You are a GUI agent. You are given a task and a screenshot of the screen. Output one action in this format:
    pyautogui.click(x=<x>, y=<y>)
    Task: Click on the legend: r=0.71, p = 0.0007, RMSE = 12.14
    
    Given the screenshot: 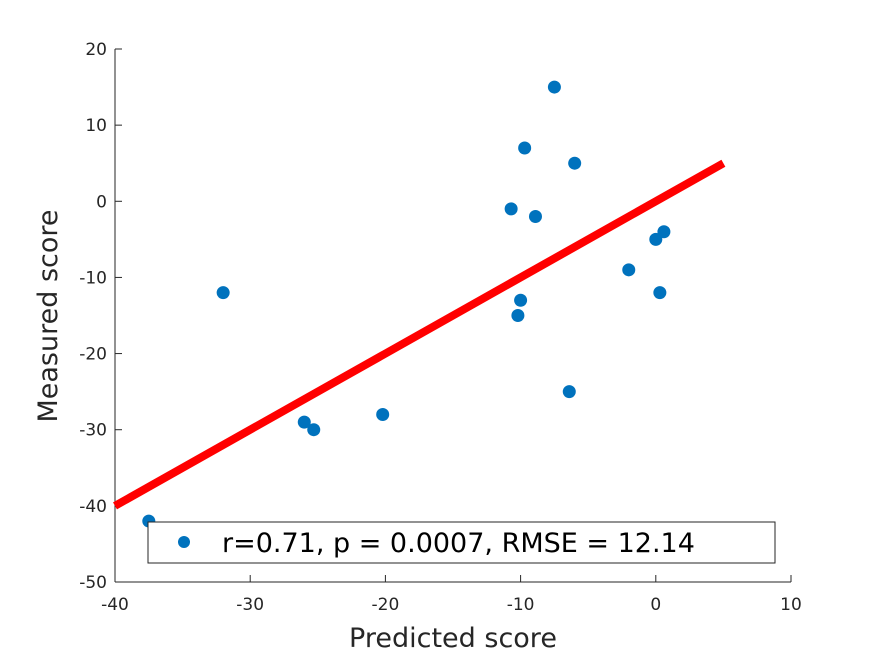 What is the action you would take?
    pyautogui.click(x=461, y=542)
    